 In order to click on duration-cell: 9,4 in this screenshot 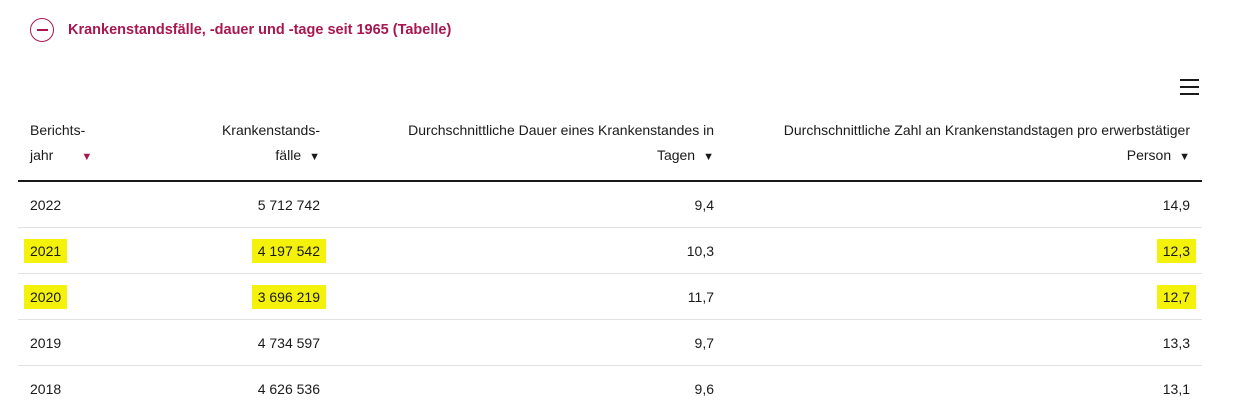, I will do `click(529, 204)`.